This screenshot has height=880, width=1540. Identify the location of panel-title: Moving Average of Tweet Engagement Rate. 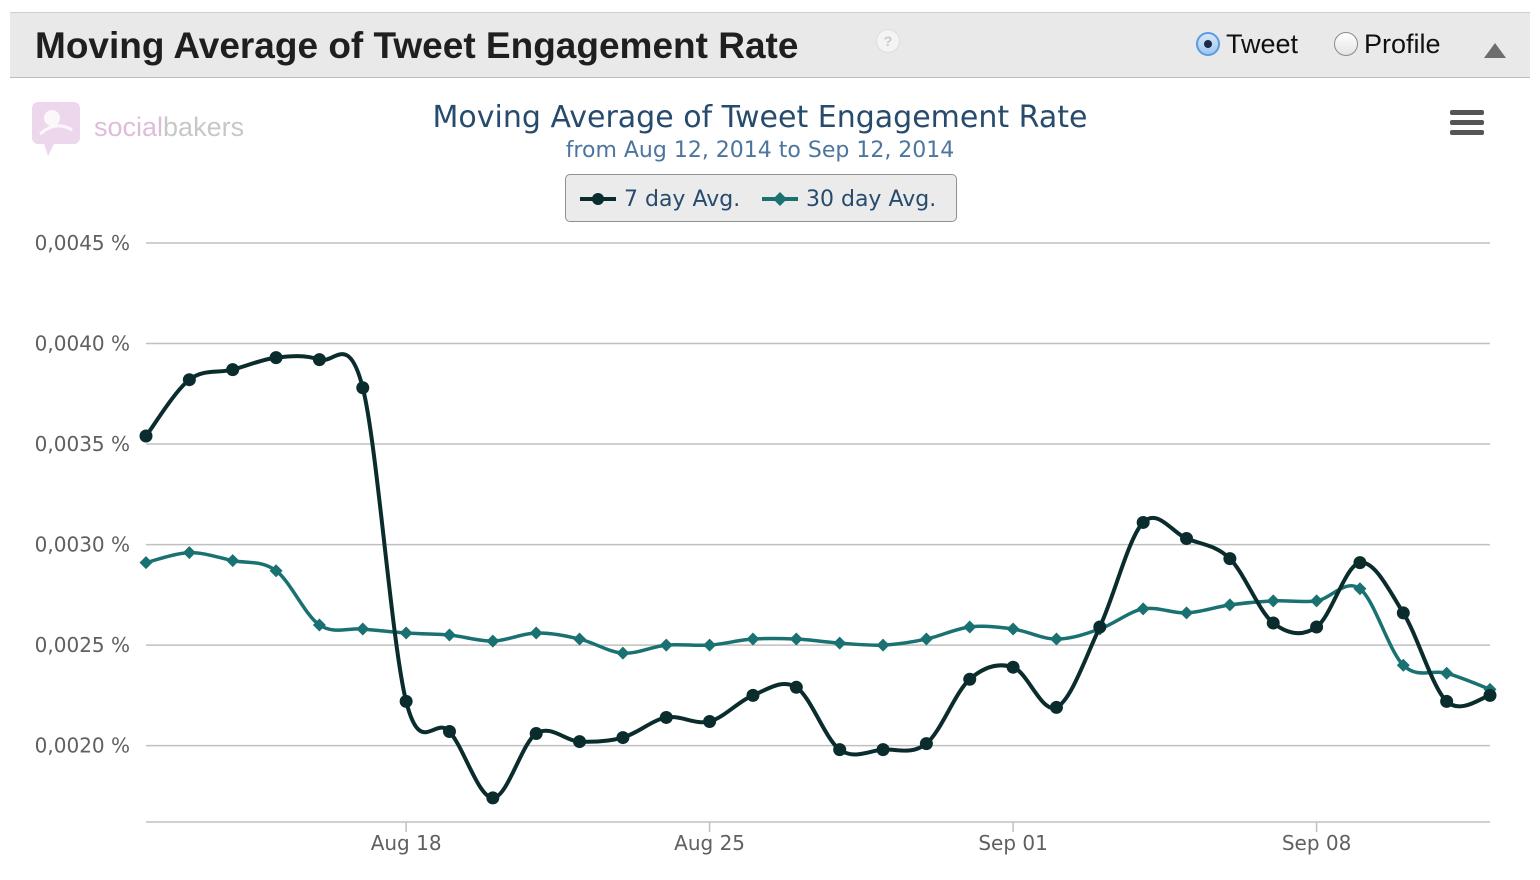
(417, 45).